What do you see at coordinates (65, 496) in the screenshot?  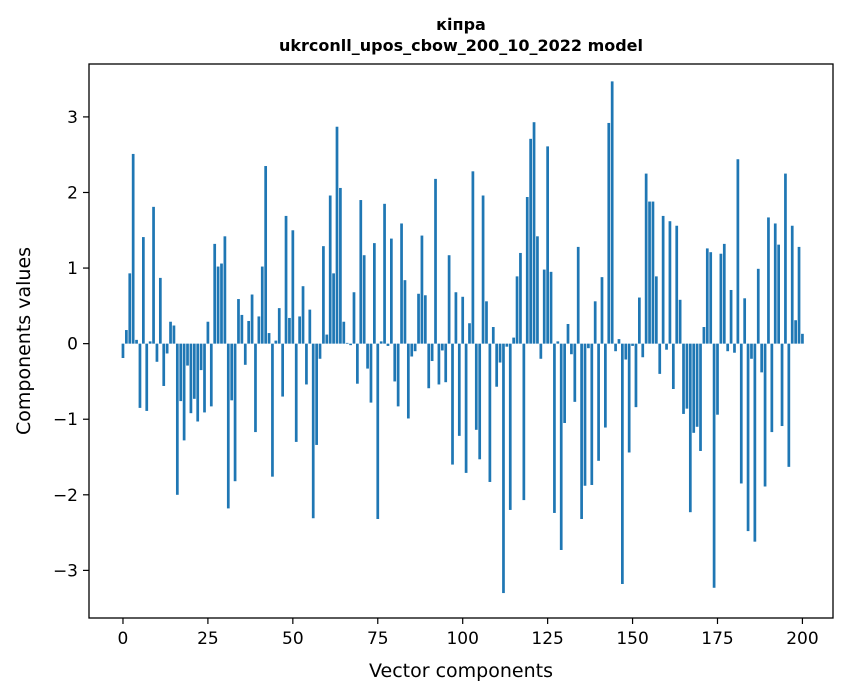 I see `y-tick-label: −2` at bounding box center [65, 496].